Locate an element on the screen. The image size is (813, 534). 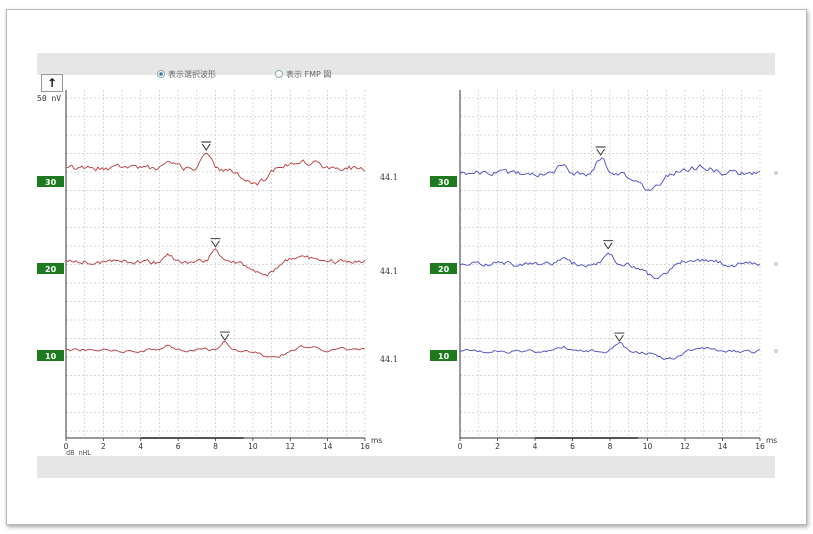
radio-off-icon is located at coordinates (279, 74).